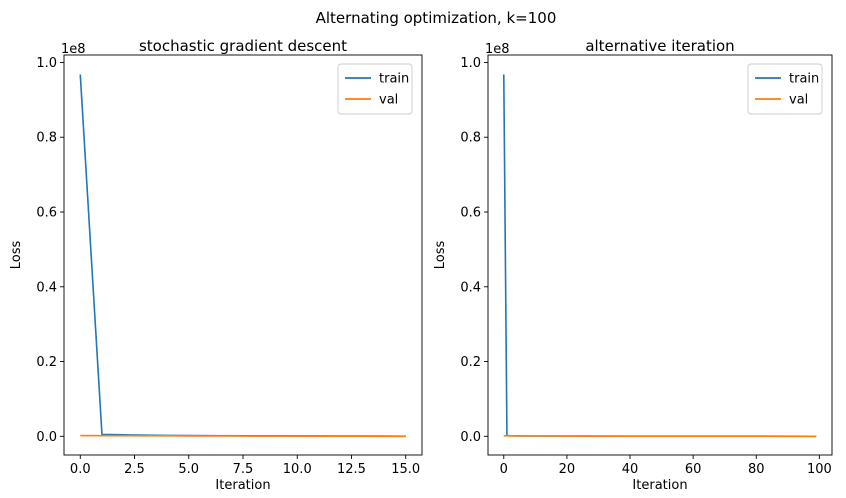 The image size is (846, 498). What do you see at coordinates (188, 469) in the screenshot?
I see `x-tick-label: 5.0` at bounding box center [188, 469].